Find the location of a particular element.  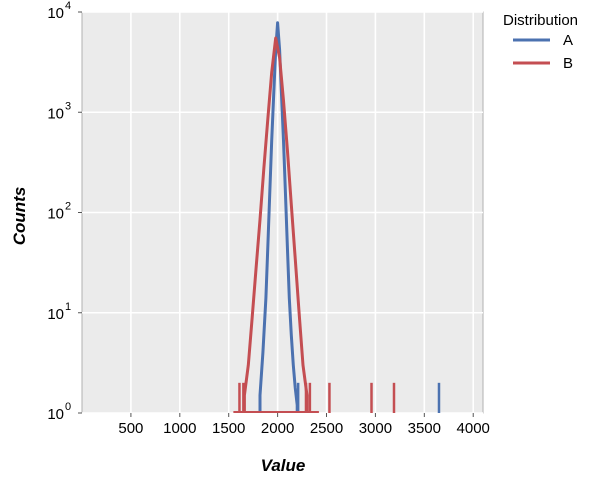

y-tick-exponent: 0 is located at coordinates (68, 407).